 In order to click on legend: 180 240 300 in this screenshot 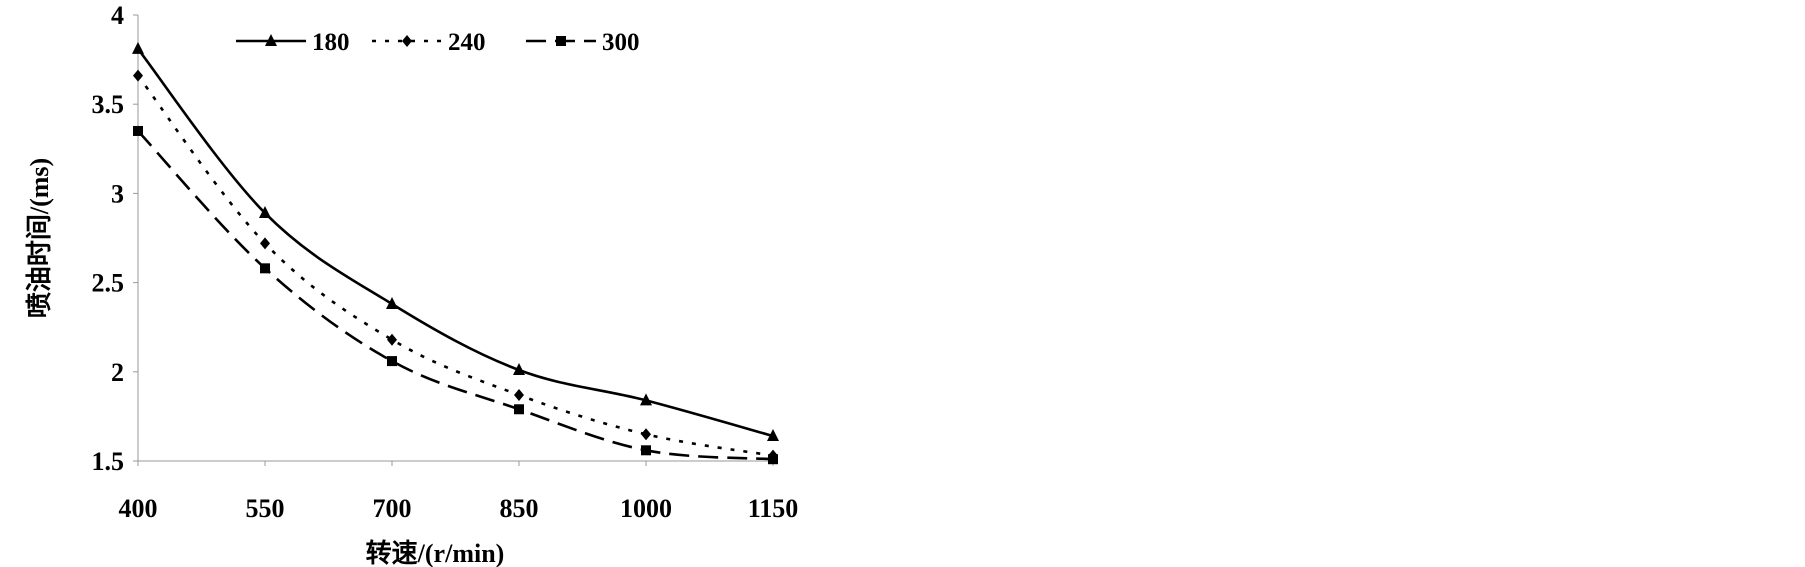, I will do `click(438, 42)`.